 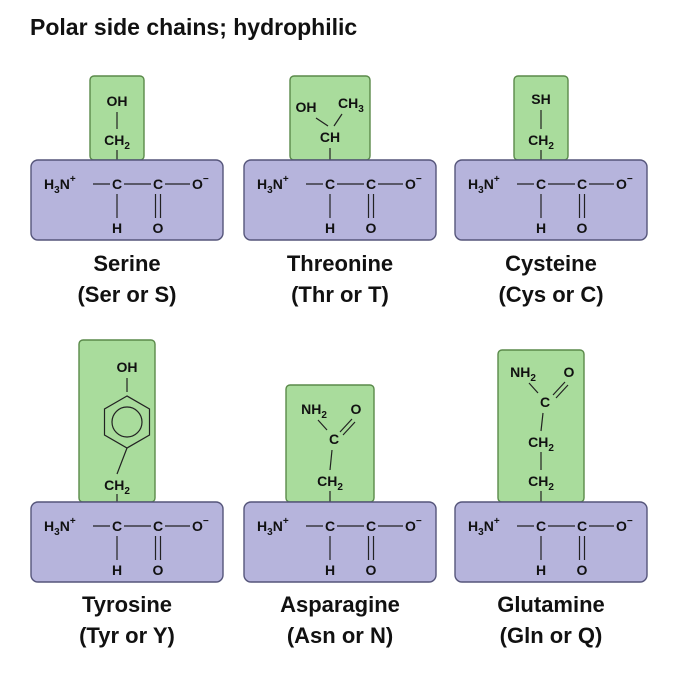 I want to click on amino-acid-serine: OH CH2 H3N+ C C O− H O Serine (Ser or S), so click(x=127, y=191).